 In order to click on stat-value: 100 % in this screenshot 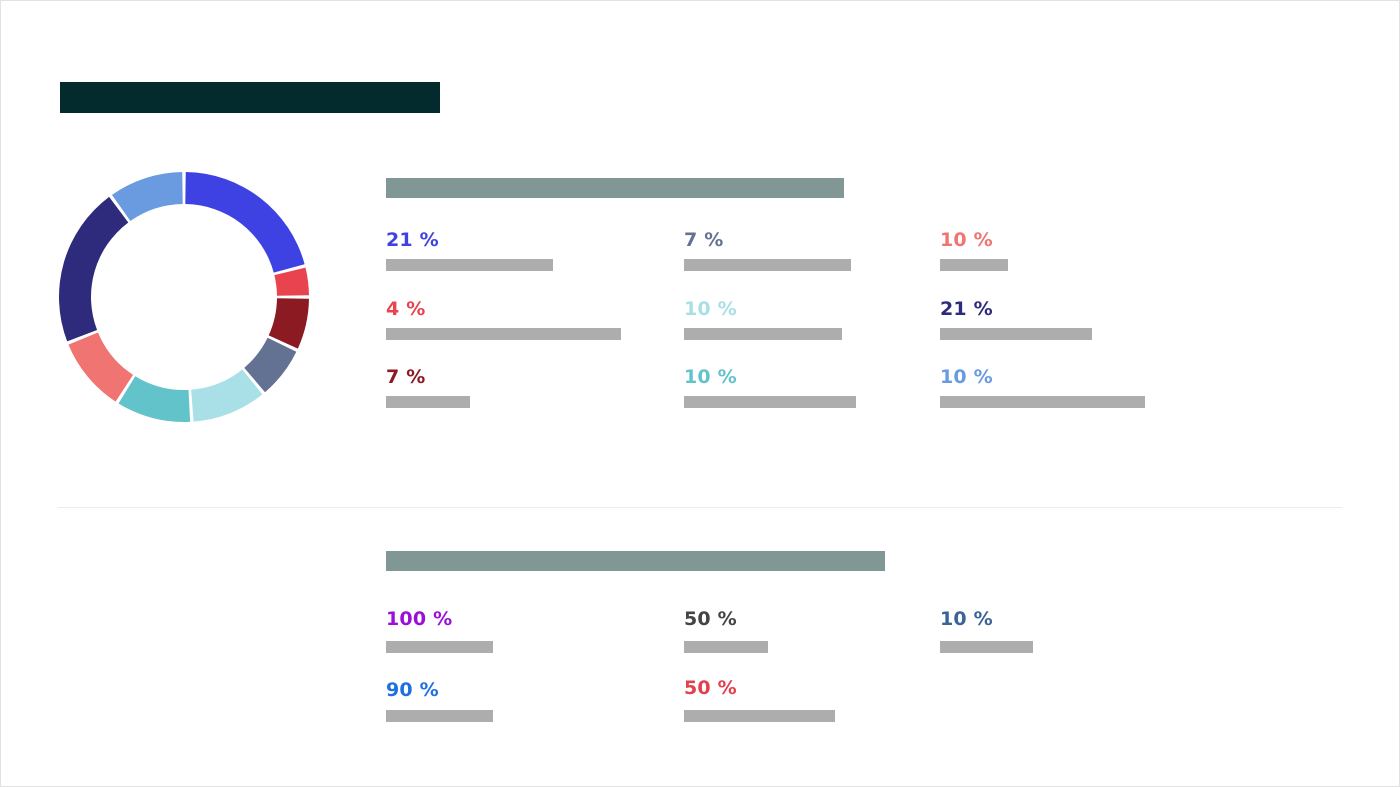, I will do `click(419, 619)`.